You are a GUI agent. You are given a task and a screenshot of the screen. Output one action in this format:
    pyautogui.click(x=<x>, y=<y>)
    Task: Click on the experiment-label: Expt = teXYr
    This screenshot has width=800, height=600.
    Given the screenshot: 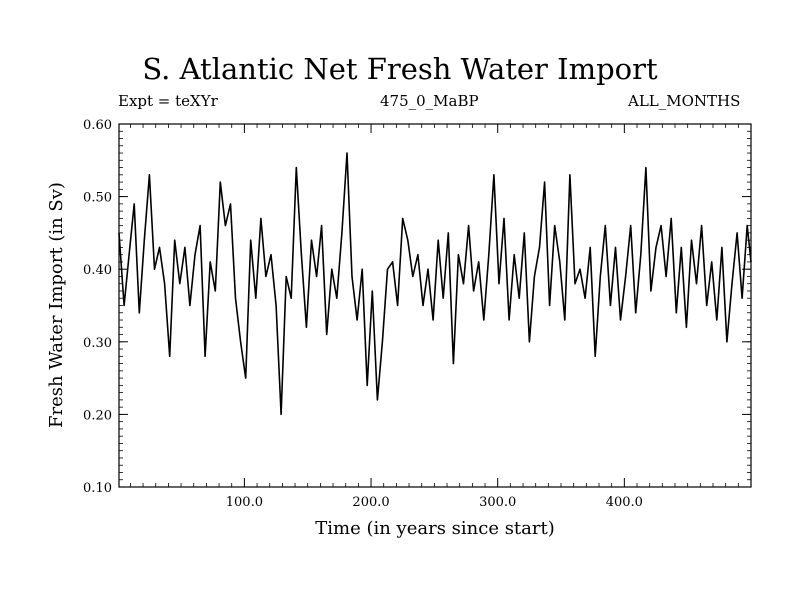 What is the action you would take?
    pyautogui.click(x=168, y=101)
    